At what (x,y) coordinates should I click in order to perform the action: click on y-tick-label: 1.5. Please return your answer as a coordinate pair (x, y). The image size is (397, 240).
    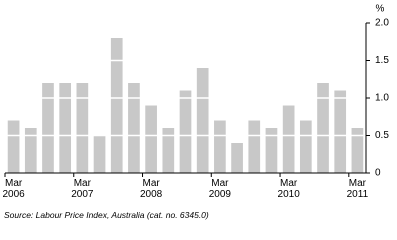
    Looking at the image, I should click on (382, 60).